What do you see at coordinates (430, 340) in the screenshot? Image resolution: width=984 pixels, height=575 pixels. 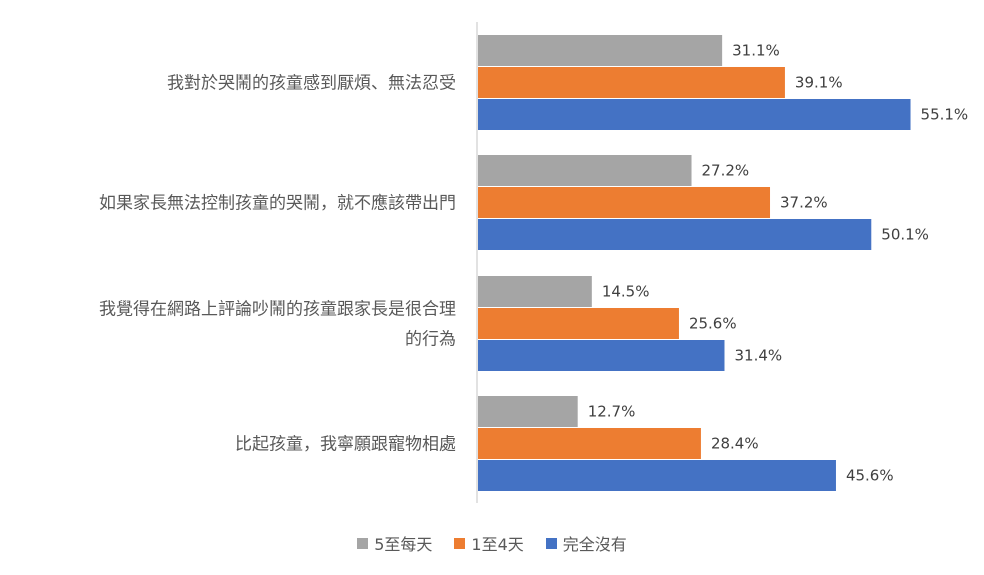 I see `category-label-line: 的行為` at bounding box center [430, 340].